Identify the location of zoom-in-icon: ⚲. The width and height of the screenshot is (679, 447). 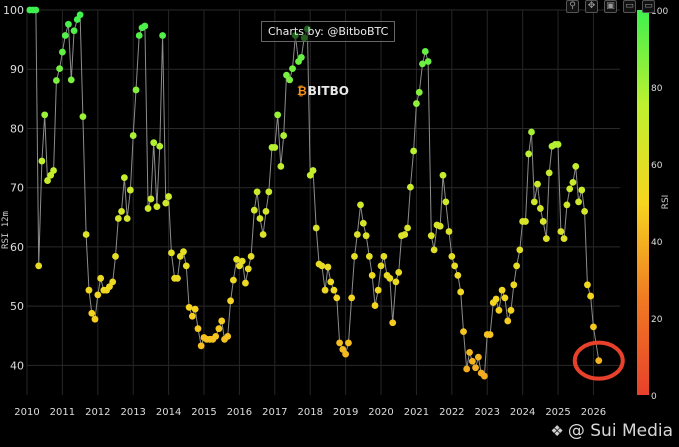
(572, 6).